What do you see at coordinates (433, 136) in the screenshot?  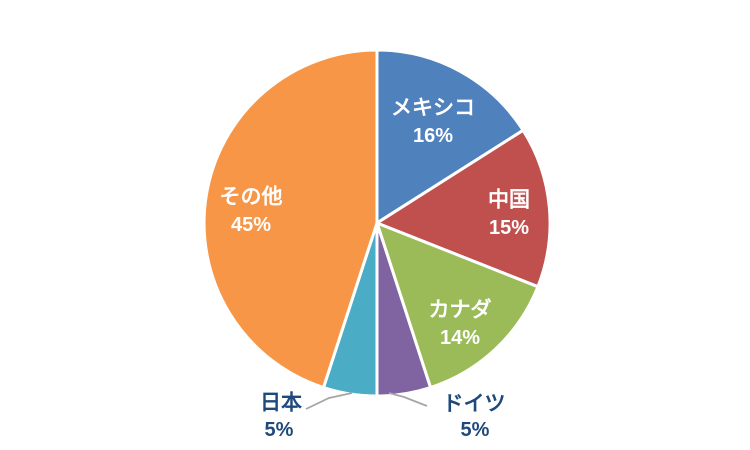 I see `label-mexico-percent: 16%` at bounding box center [433, 136].